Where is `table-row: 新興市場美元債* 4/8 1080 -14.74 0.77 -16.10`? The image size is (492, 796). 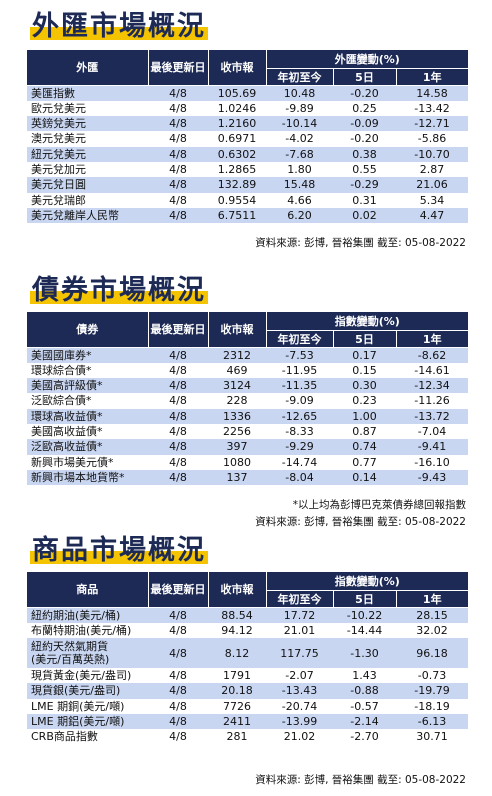 table-row: 新興市場美元債* 4/8 1080 -14.74 0.77 -16.10 is located at coordinates (247, 462).